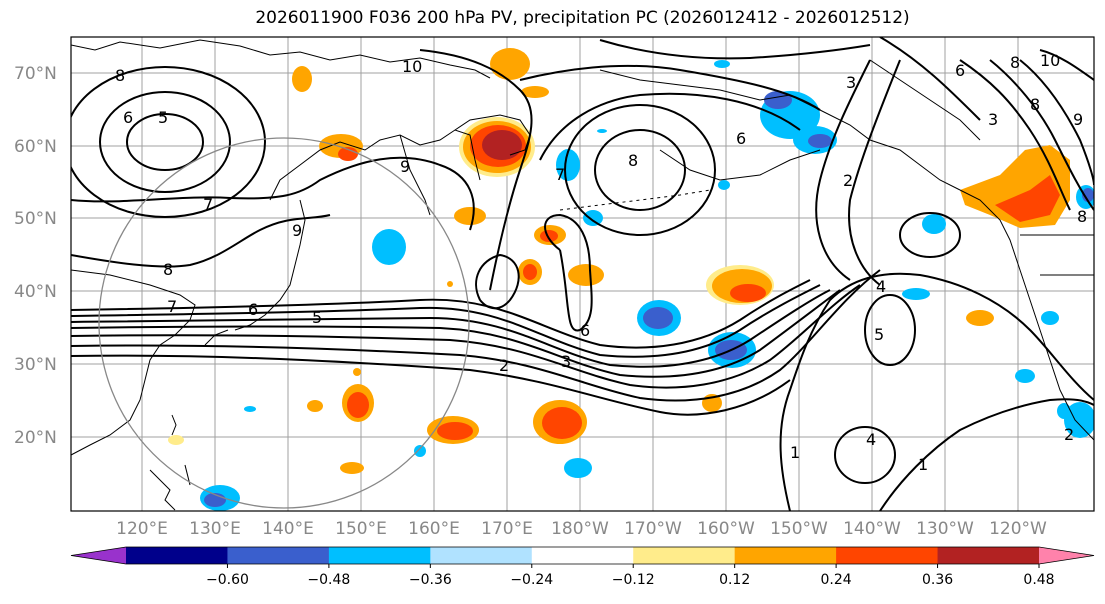 This screenshot has height=604, width=1105. Describe the element at coordinates (288, 529) in the screenshot. I see `lon-label: 140°E` at that location.